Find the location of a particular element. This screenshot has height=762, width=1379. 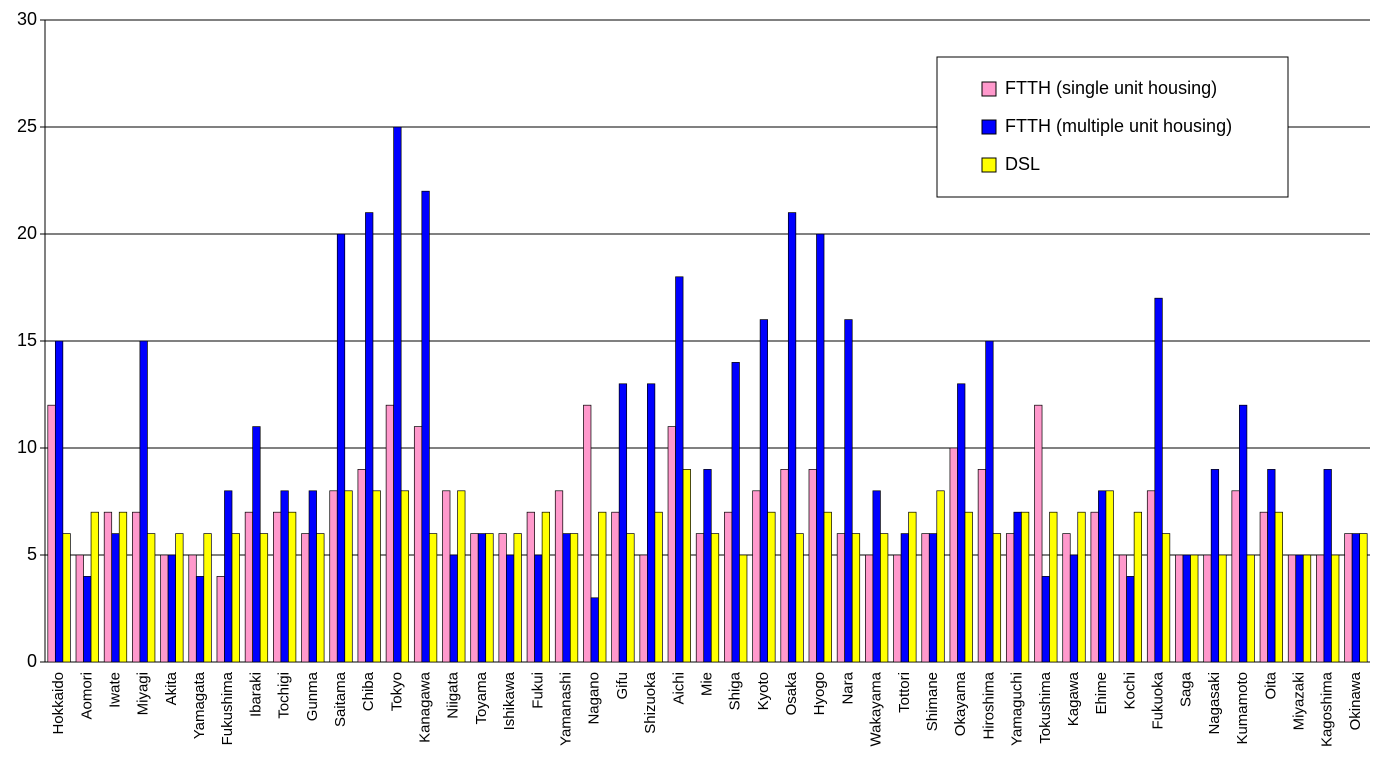

x-tick-label: Akita is located at coordinates (171, 688).